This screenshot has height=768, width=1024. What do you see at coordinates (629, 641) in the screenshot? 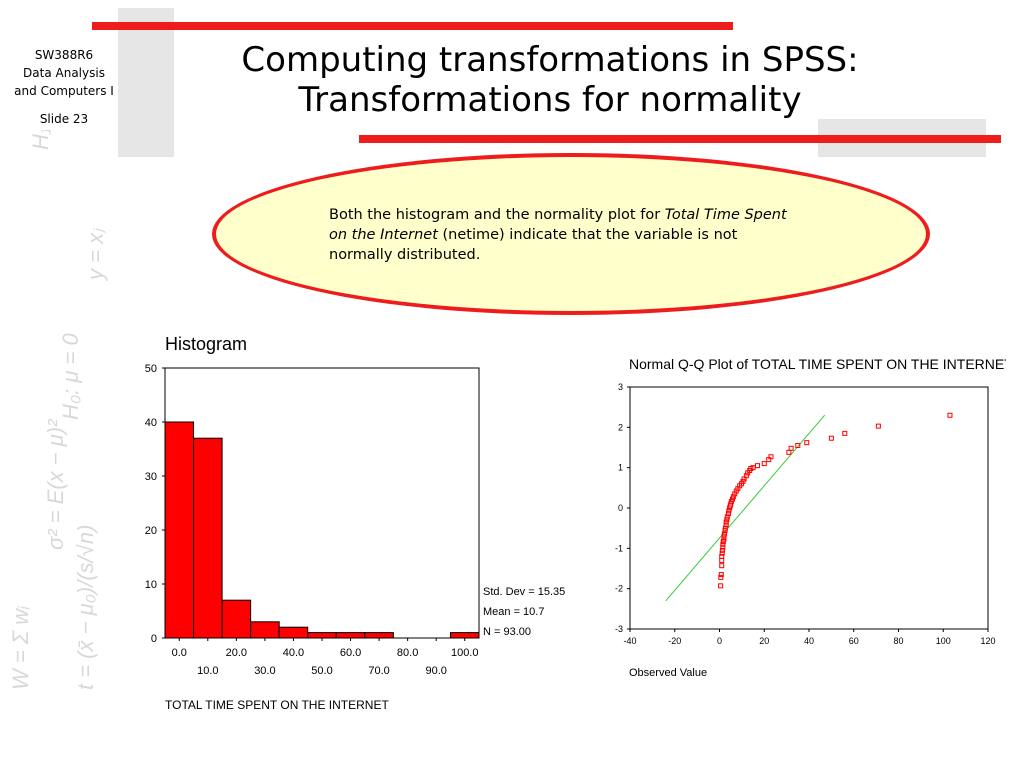
I see `qq-x-tick-label: -40` at bounding box center [629, 641].